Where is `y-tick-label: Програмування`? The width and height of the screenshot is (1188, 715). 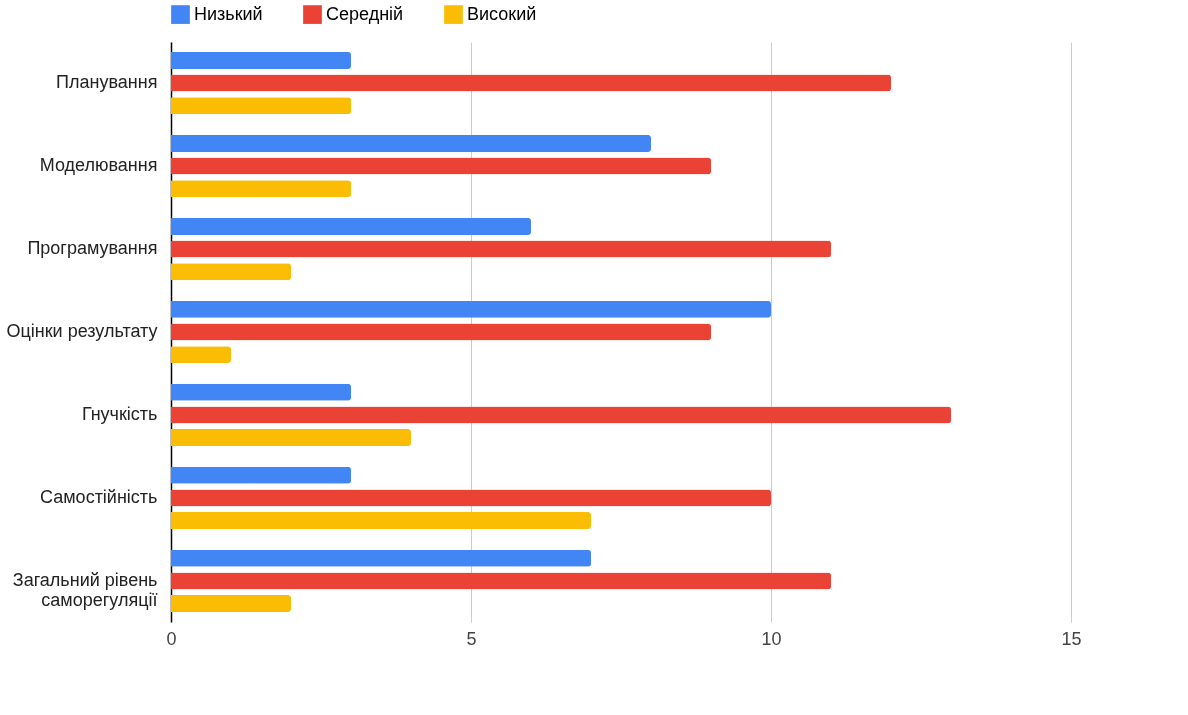
y-tick-label: Програмування is located at coordinates (92, 248).